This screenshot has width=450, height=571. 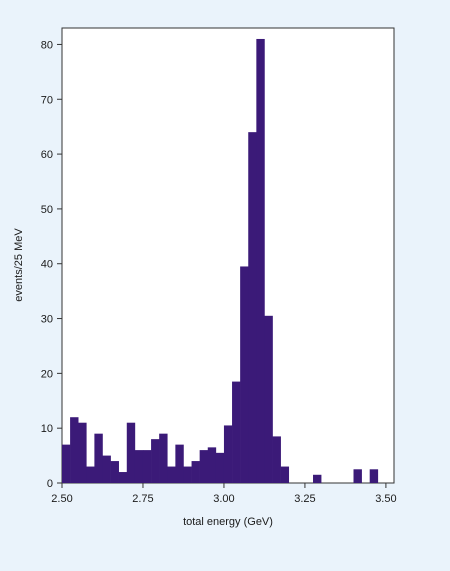 I want to click on x-axis: 2.50 2.75 3.00 3.25 3.50, so click(x=224, y=494).